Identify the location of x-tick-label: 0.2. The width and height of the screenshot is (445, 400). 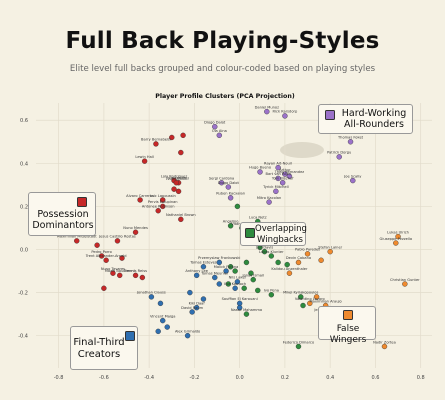
(285, 378).